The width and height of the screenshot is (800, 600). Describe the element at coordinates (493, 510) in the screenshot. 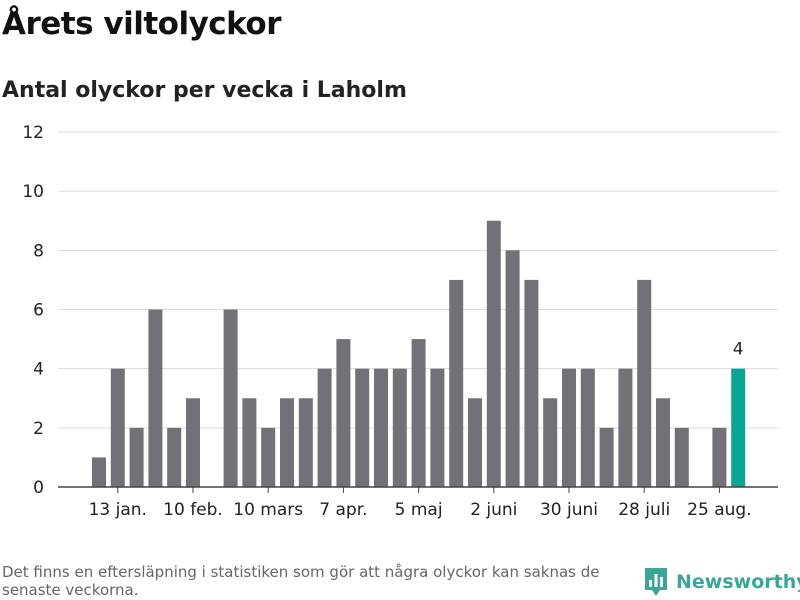

I see `x-tick-label: 2 juni` at that location.